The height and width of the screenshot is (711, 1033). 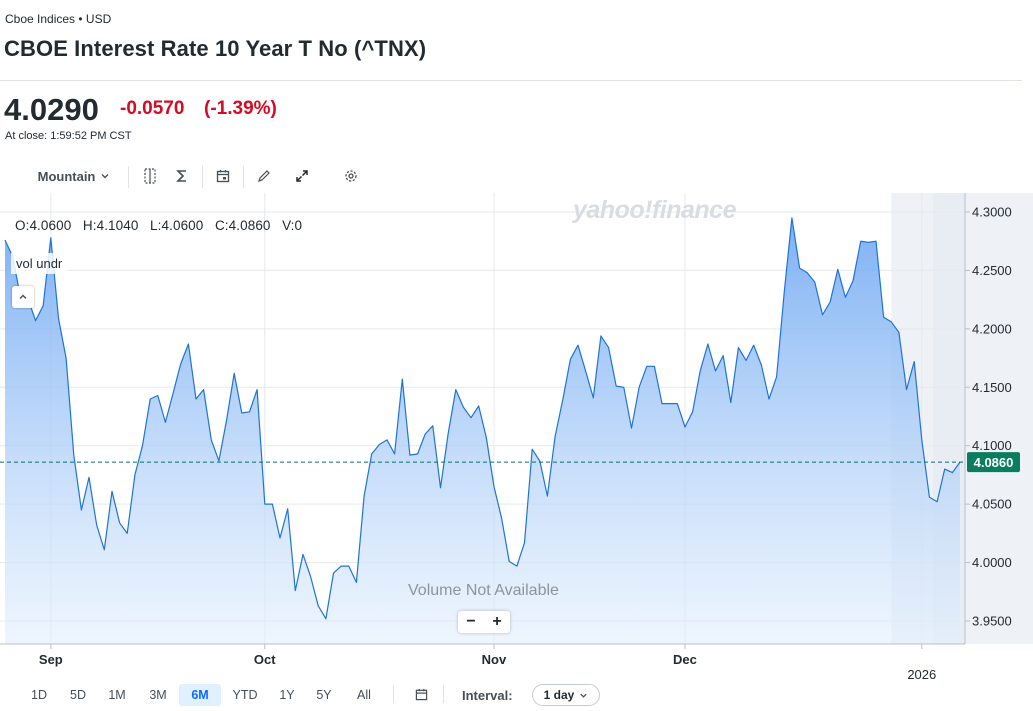 What do you see at coordinates (39, 695) in the screenshot?
I see `range-1d: 1D` at bounding box center [39, 695].